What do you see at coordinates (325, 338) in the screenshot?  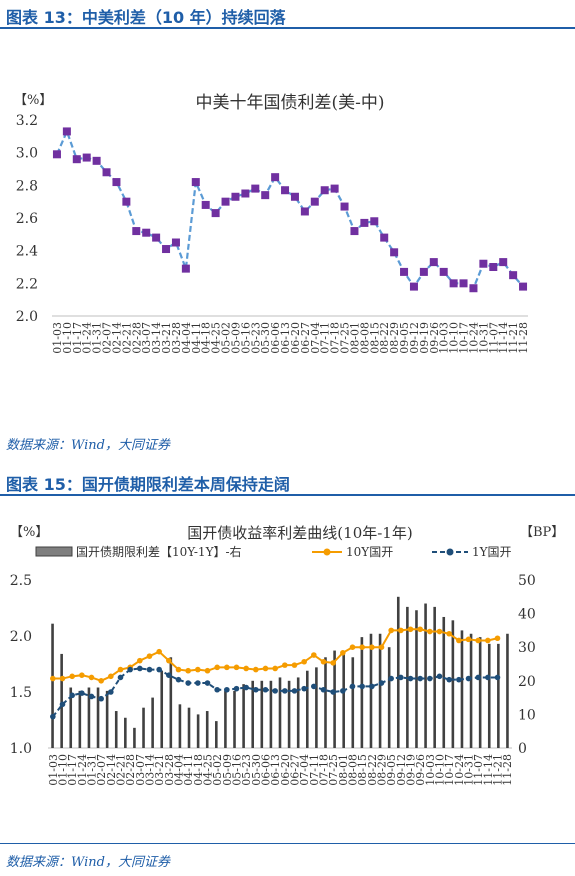 I see `x-tick-label: 07-11` at bounding box center [325, 338].